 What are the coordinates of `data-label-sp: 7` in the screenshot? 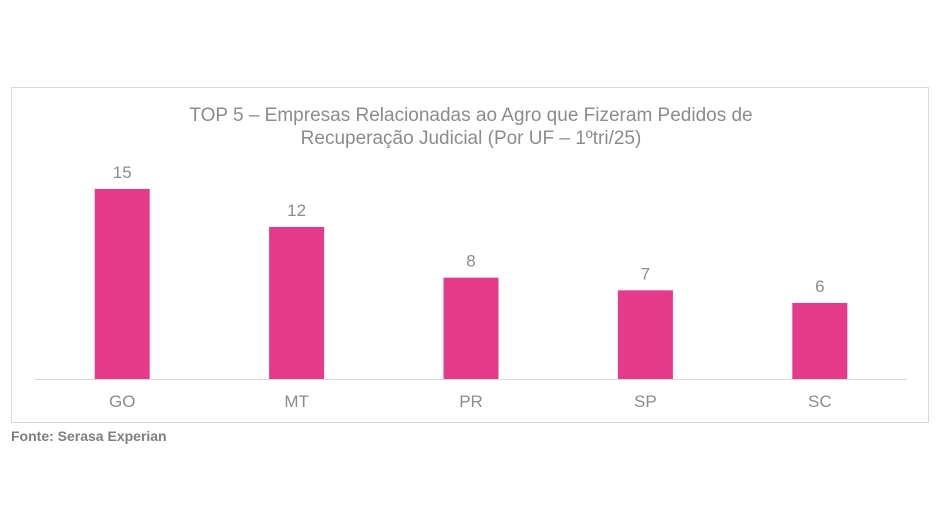 It's located at (645, 273).